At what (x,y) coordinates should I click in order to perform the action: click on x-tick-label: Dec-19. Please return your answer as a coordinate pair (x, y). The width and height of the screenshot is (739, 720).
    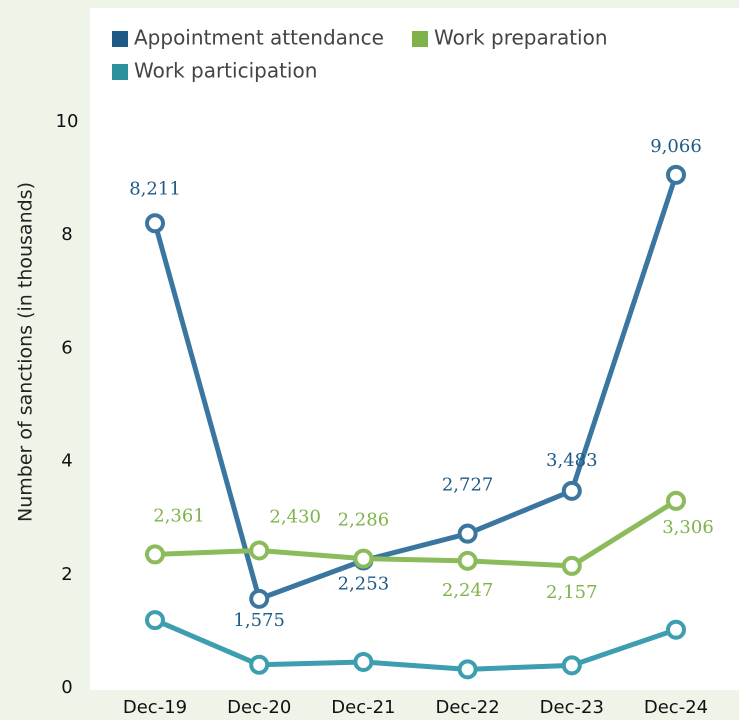
    Looking at the image, I should click on (155, 707).